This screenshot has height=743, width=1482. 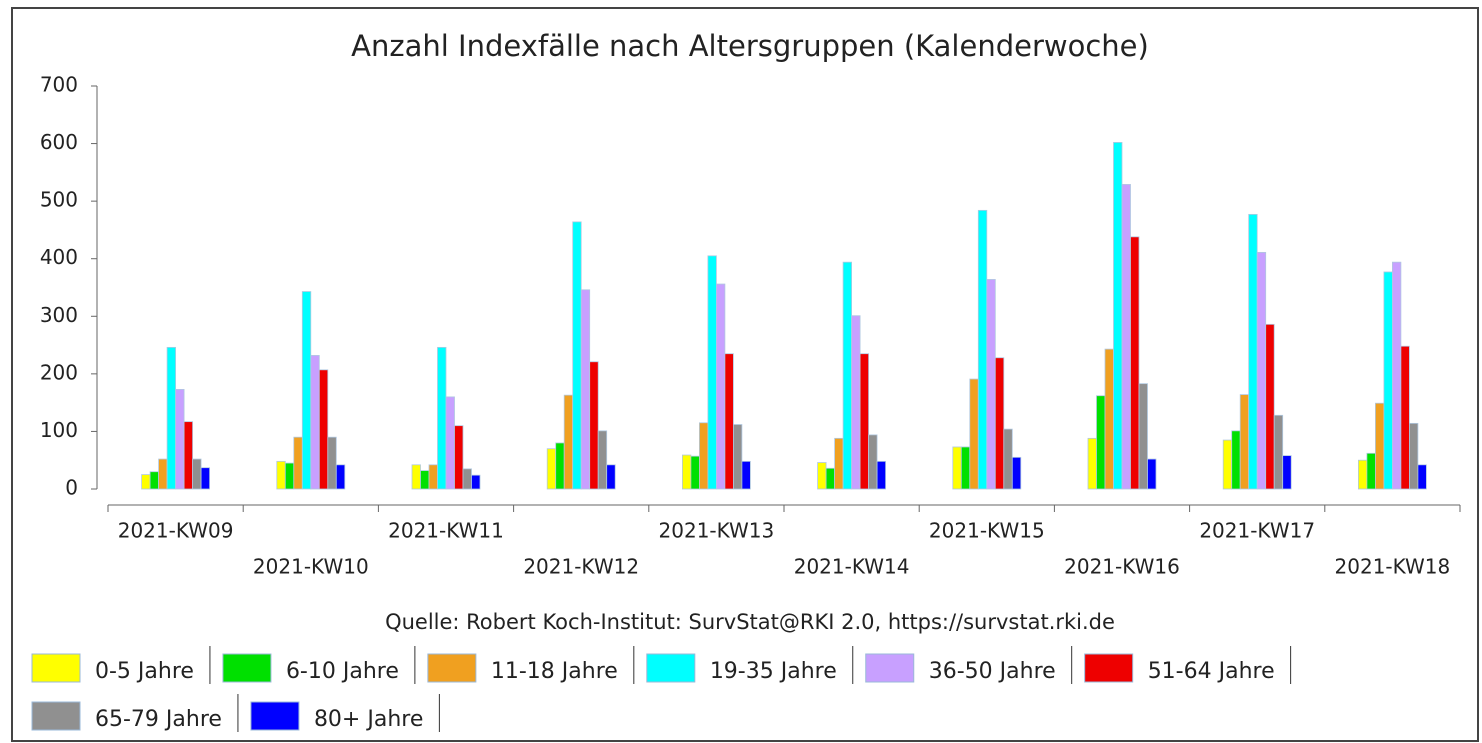 I want to click on x-tick-label: 2021-KW12, so click(x=581, y=567).